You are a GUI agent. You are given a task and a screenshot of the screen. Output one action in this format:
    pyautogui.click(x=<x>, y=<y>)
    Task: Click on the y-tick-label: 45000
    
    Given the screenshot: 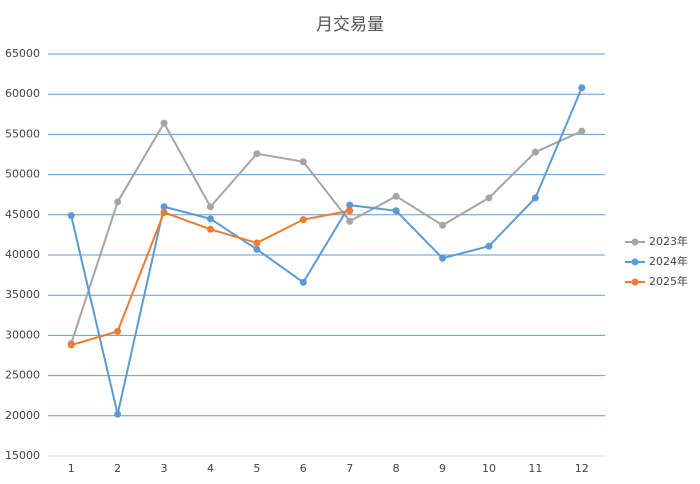 What is the action you would take?
    pyautogui.click(x=22, y=214)
    